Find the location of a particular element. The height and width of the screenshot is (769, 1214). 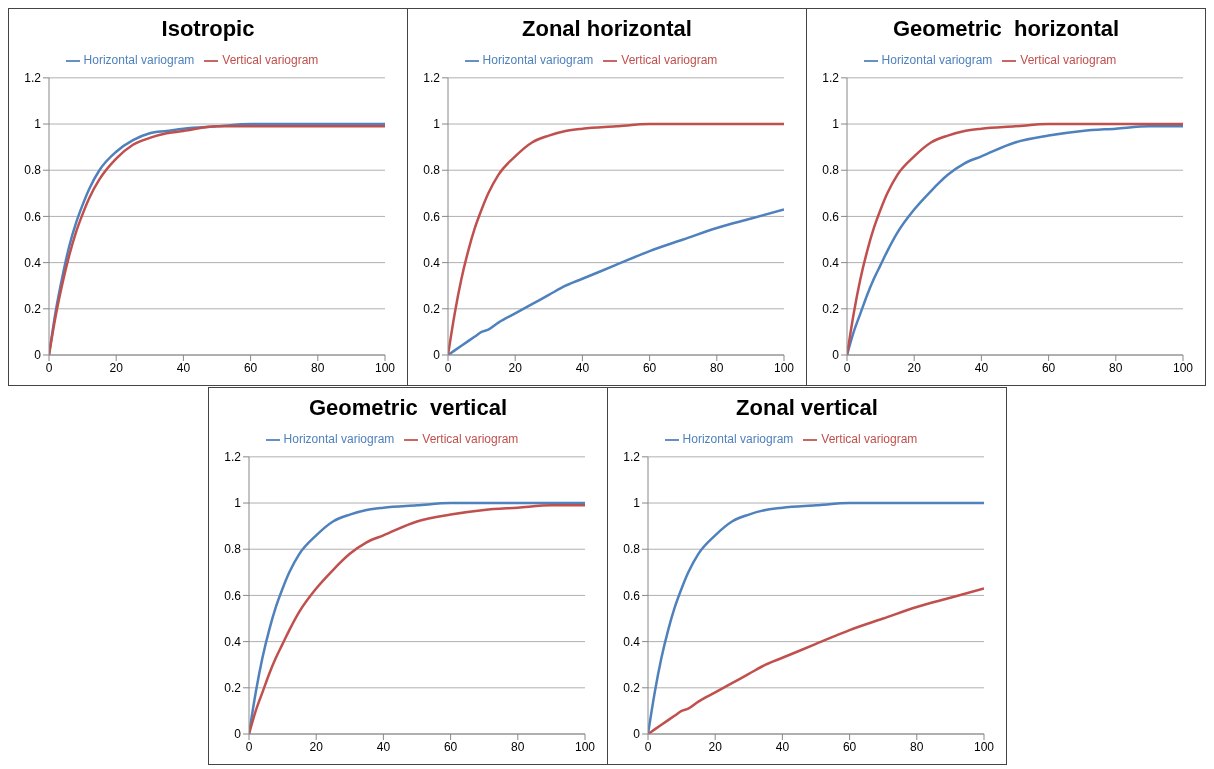

chart-title: Geometric horizontal is located at coordinates (1006, 29).